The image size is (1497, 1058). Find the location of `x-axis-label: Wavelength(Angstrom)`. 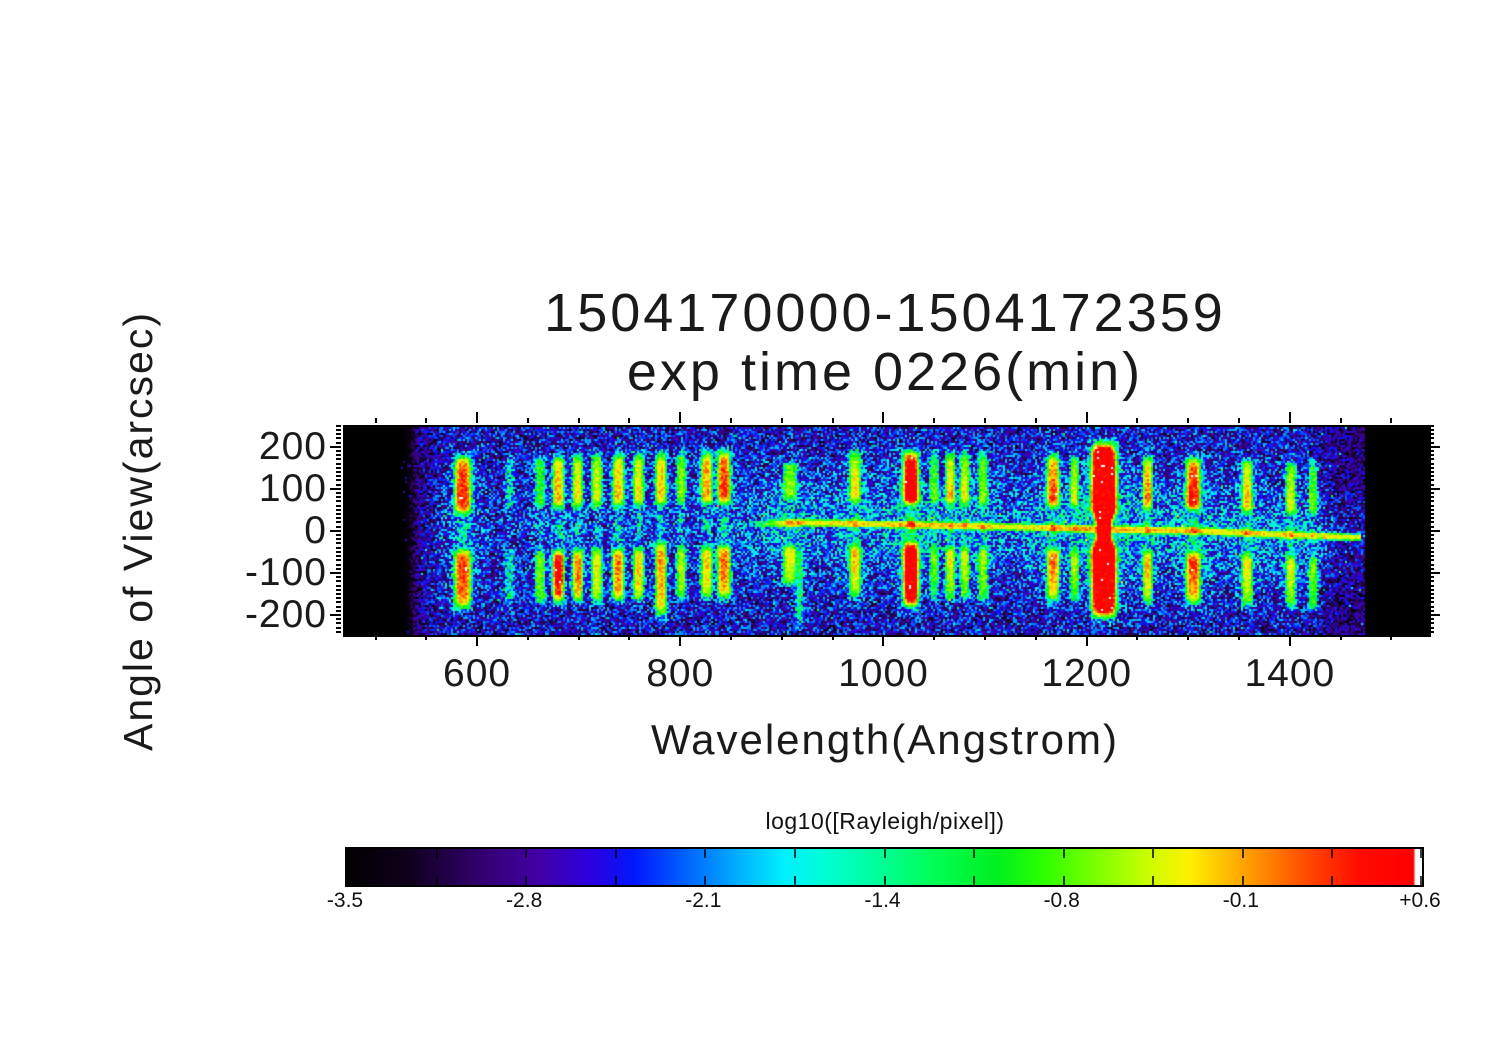

x-axis-label: Wavelength(Angstrom) is located at coordinates (885, 739).